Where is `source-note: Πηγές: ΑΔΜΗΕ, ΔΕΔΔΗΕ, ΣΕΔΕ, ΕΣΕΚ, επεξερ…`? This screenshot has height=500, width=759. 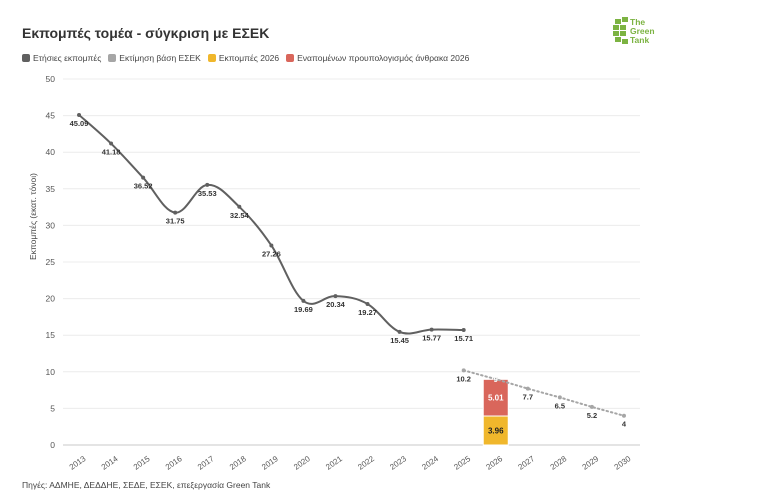
source-note: Πηγές: ΑΔΜΗΕ, ΔΕΔΔΗΕ, ΣΕΔΕ, ΕΣΕΚ, επεξερ… is located at coordinates (146, 485).